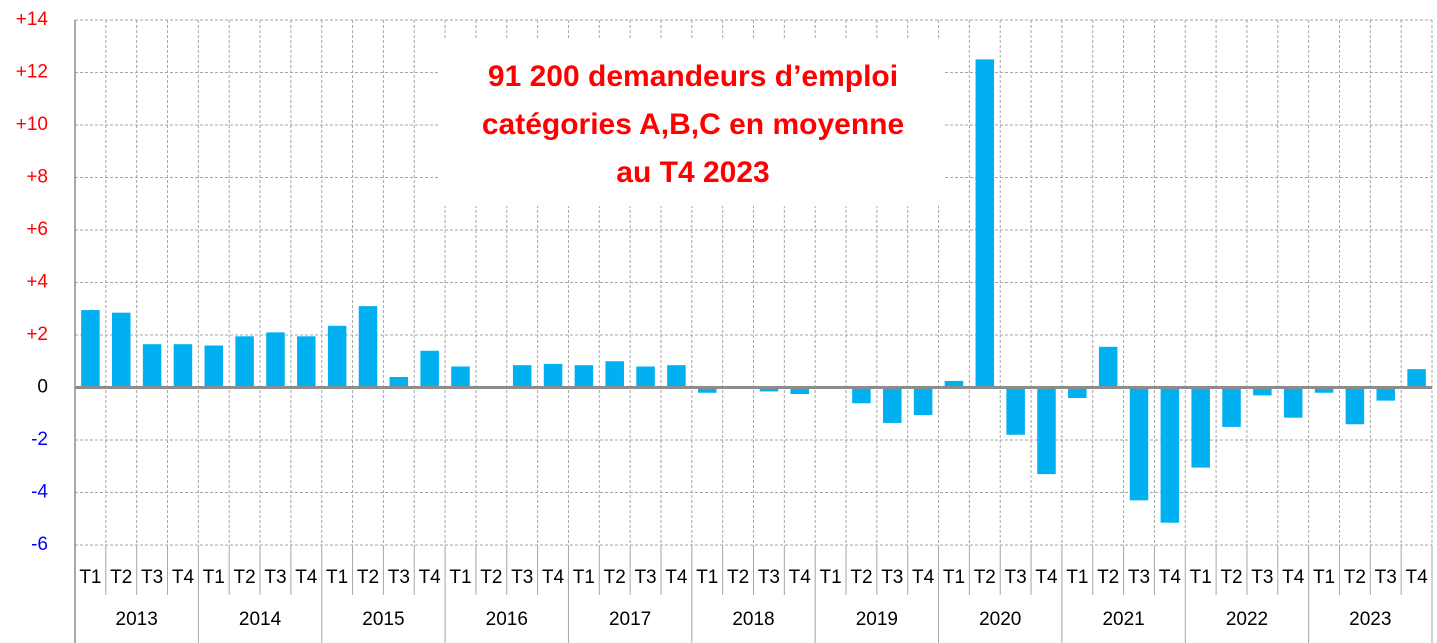 The width and height of the screenshot is (1437, 643). I want to click on annotation: 91 200 demandeurs d’emploi, so click(693, 76).